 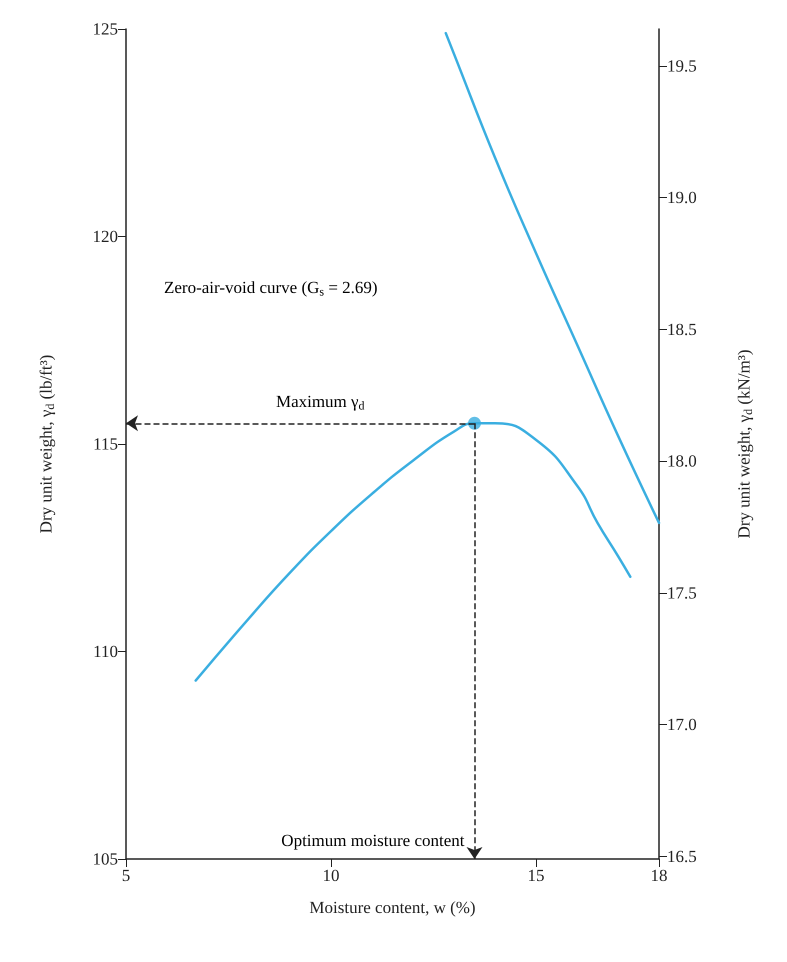 I want to click on y2-tick-label: 19.0, so click(x=682, y=198).